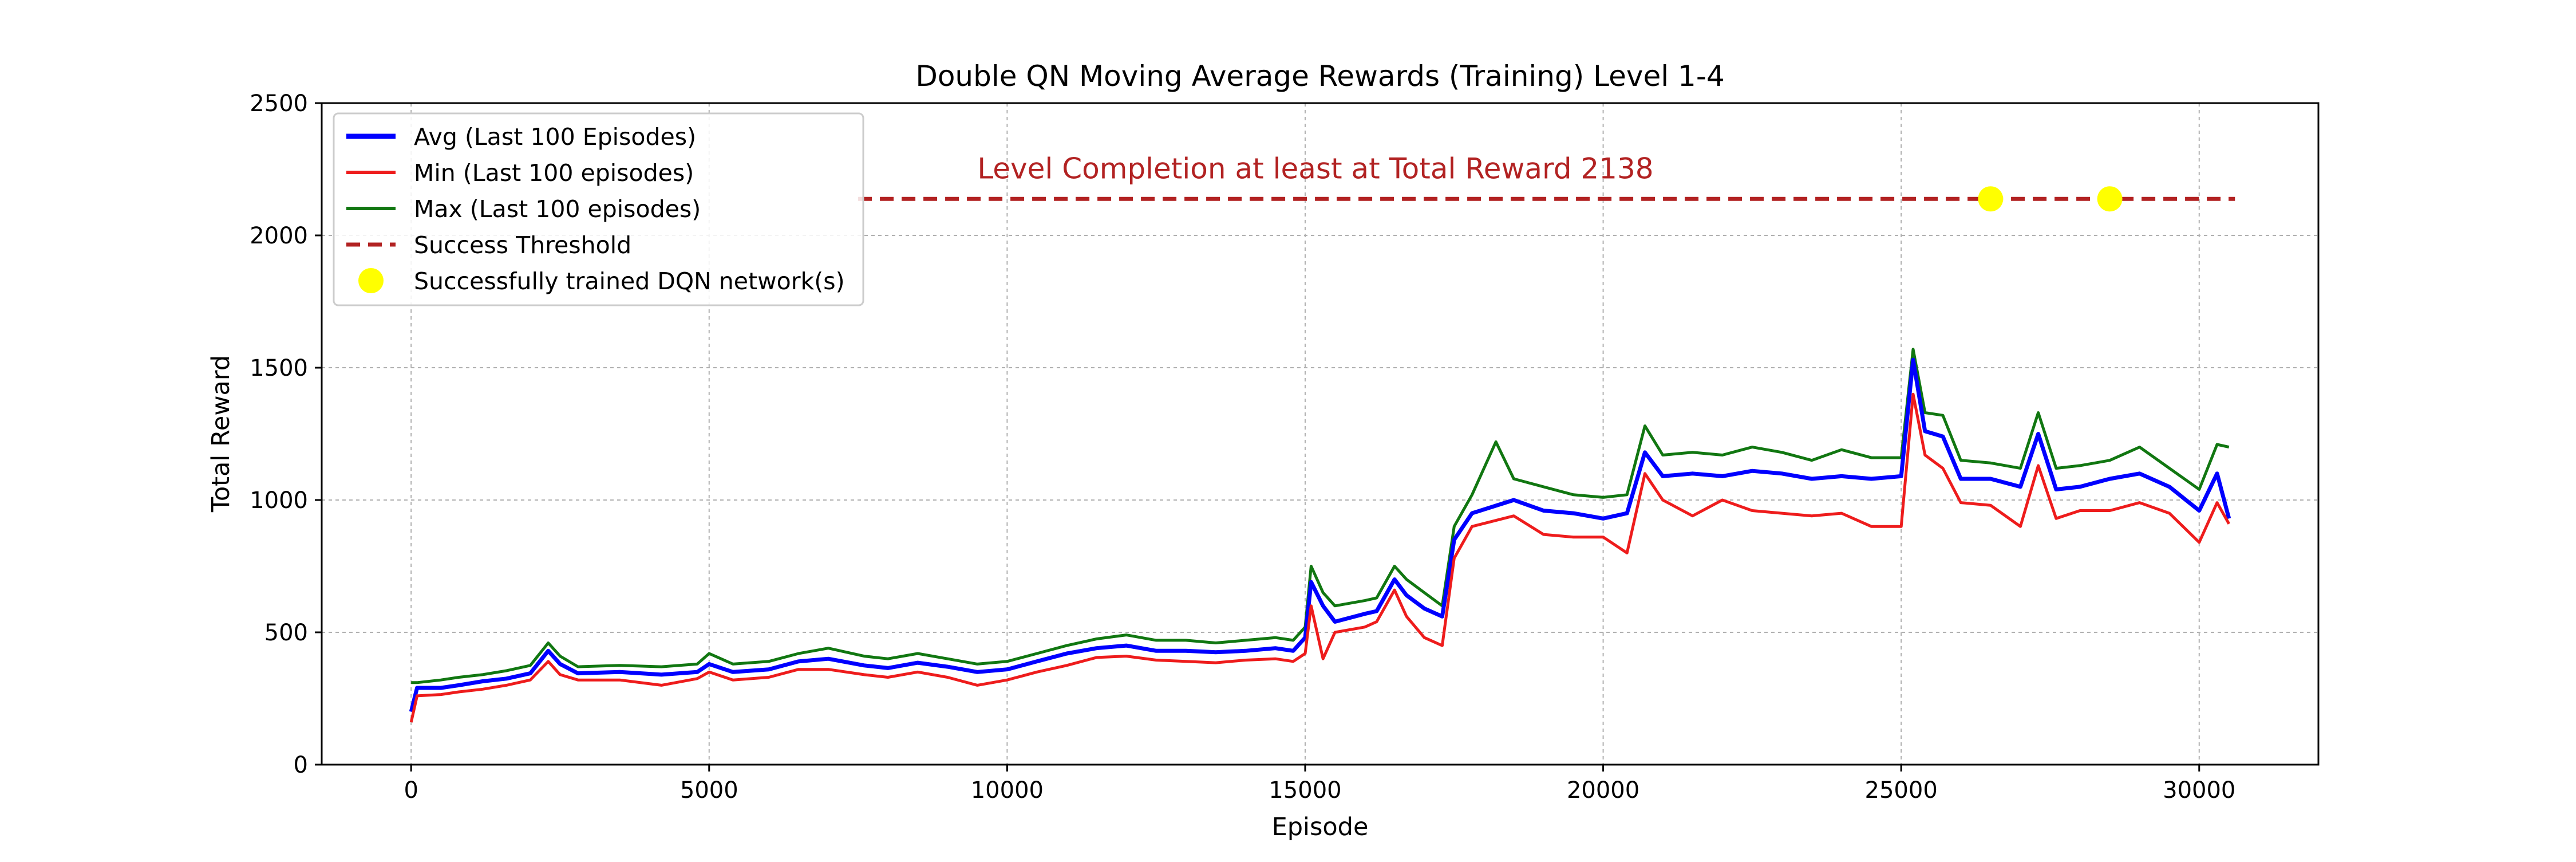 This screenshot has width=2576, height=862. Describe the element at coordinates (709, 791) in the screenshot. I see `x-tick-label-1: 5000` at that location.